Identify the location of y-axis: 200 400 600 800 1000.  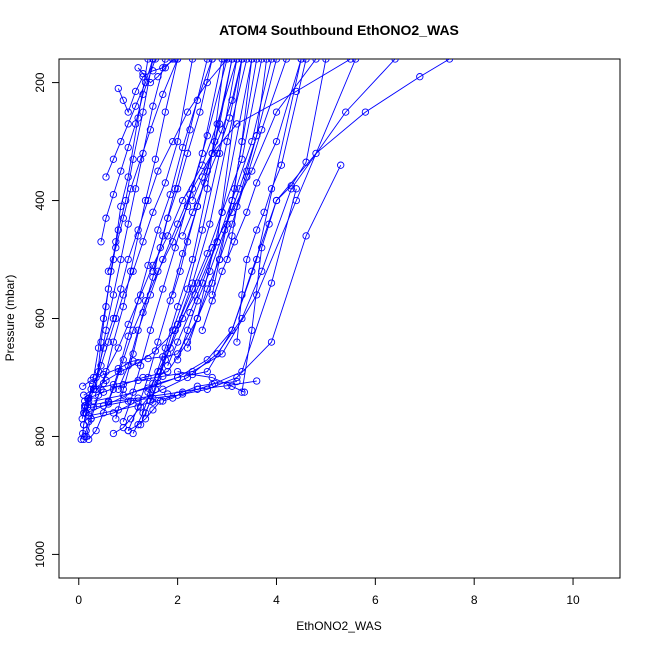
(46, 320).